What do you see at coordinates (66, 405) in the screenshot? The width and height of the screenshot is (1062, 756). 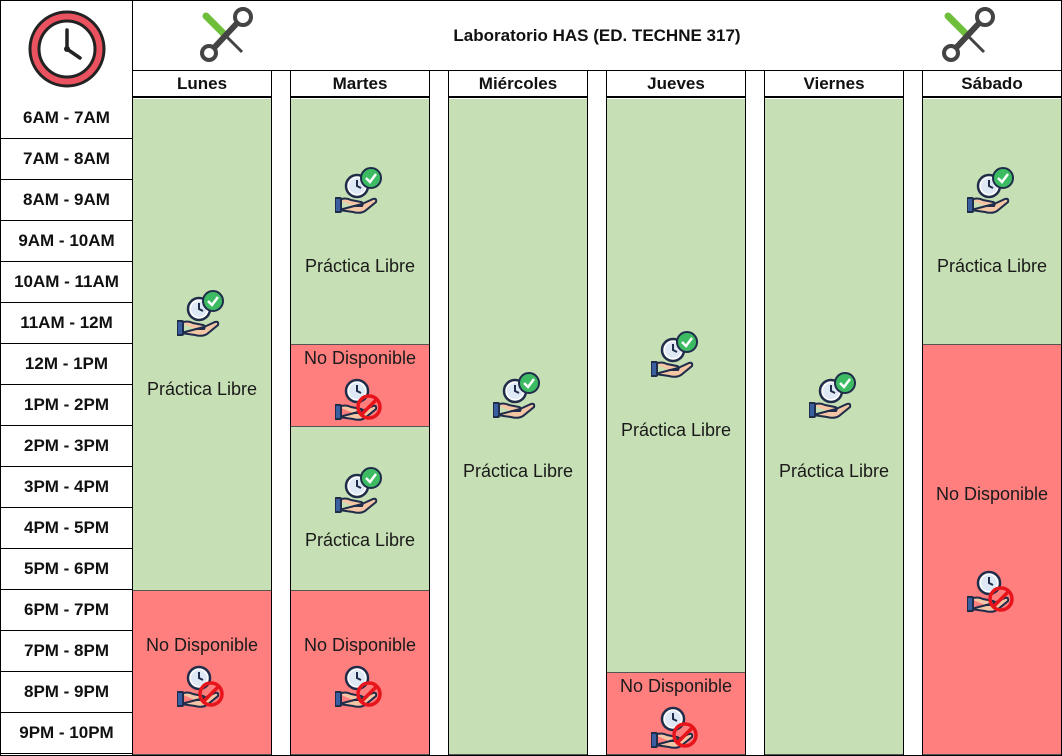 I see `time-slot-label: 1PM - 2PM` at bounding box center [66, 405].